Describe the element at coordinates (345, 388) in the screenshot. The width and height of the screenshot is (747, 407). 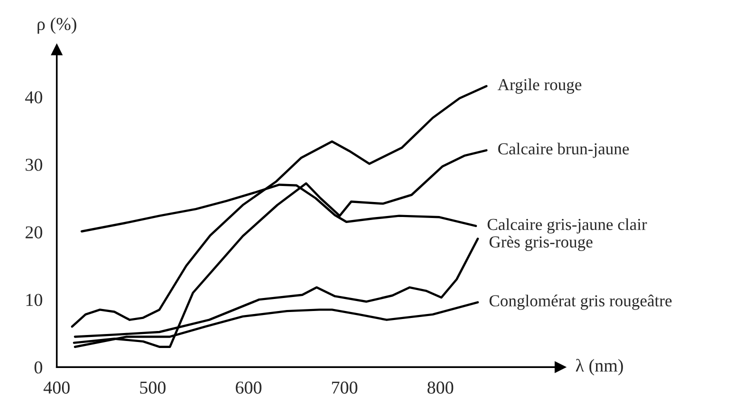
I see `x-tick-label: 700` at that location.